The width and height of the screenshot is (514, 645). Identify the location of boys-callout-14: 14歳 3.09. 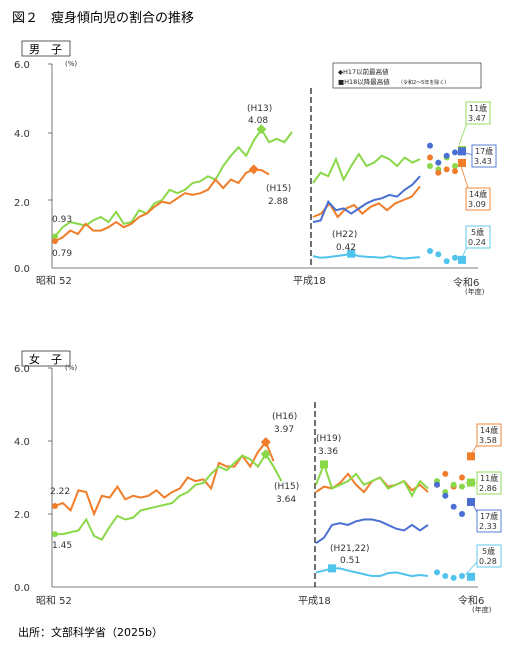
(475, 188).